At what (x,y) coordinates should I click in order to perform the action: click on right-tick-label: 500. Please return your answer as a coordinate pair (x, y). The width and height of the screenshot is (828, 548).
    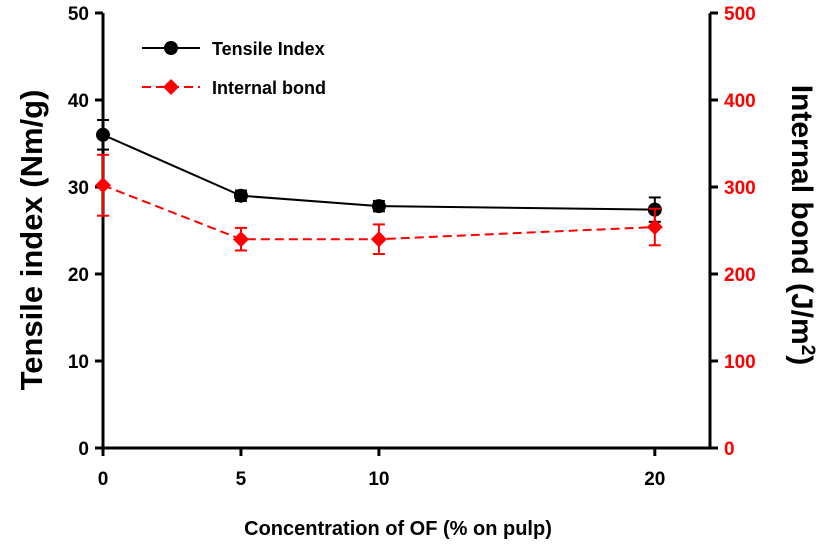
    Looking at the image, I should click on (740, 14).